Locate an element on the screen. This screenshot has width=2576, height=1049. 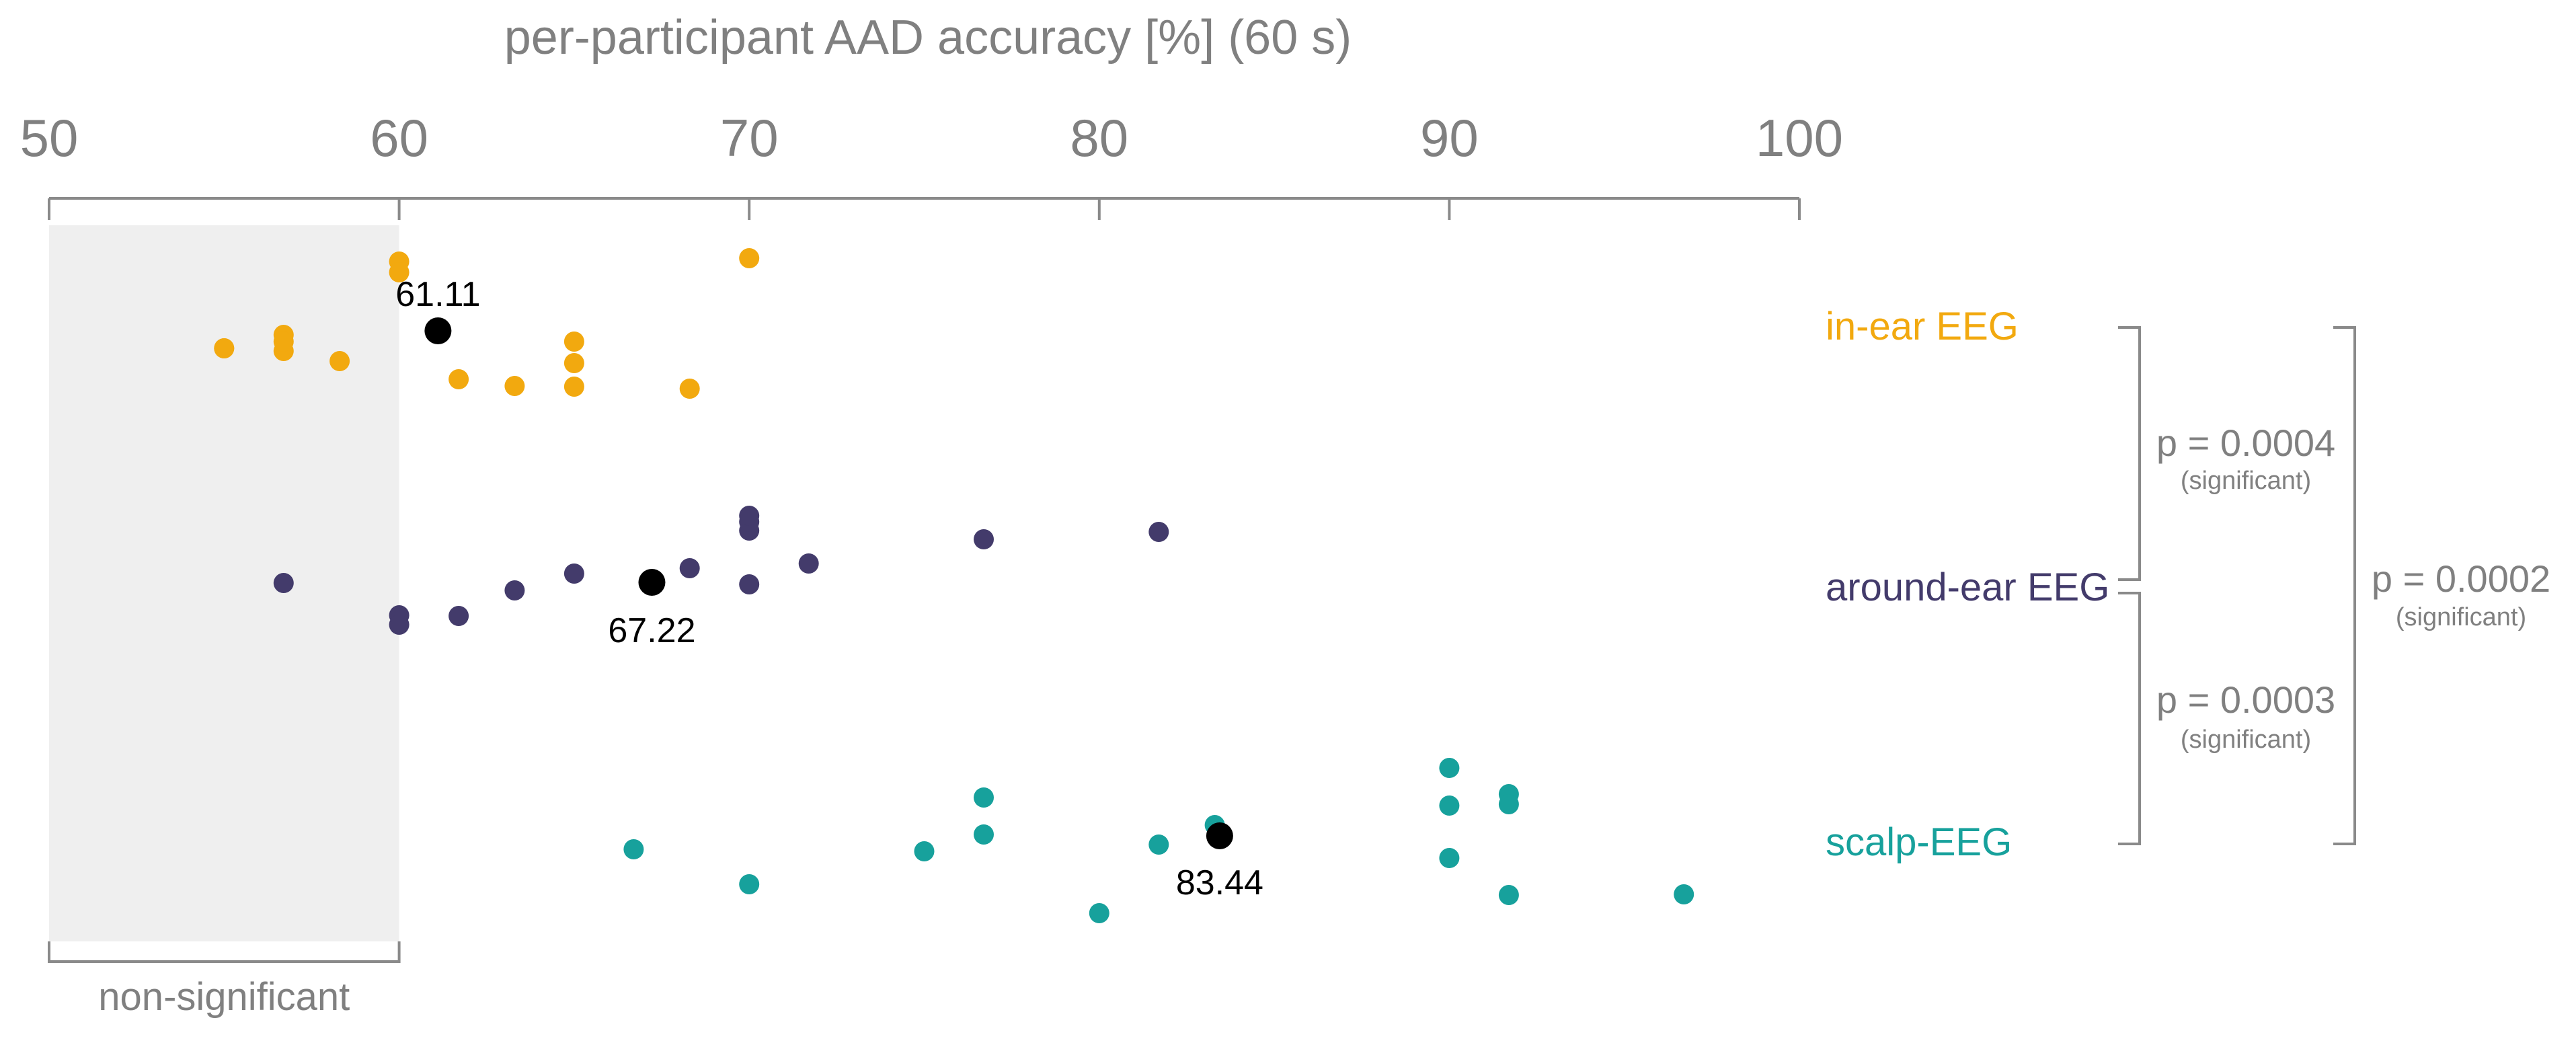
non-significant-region is located at coordinates (224, 583).